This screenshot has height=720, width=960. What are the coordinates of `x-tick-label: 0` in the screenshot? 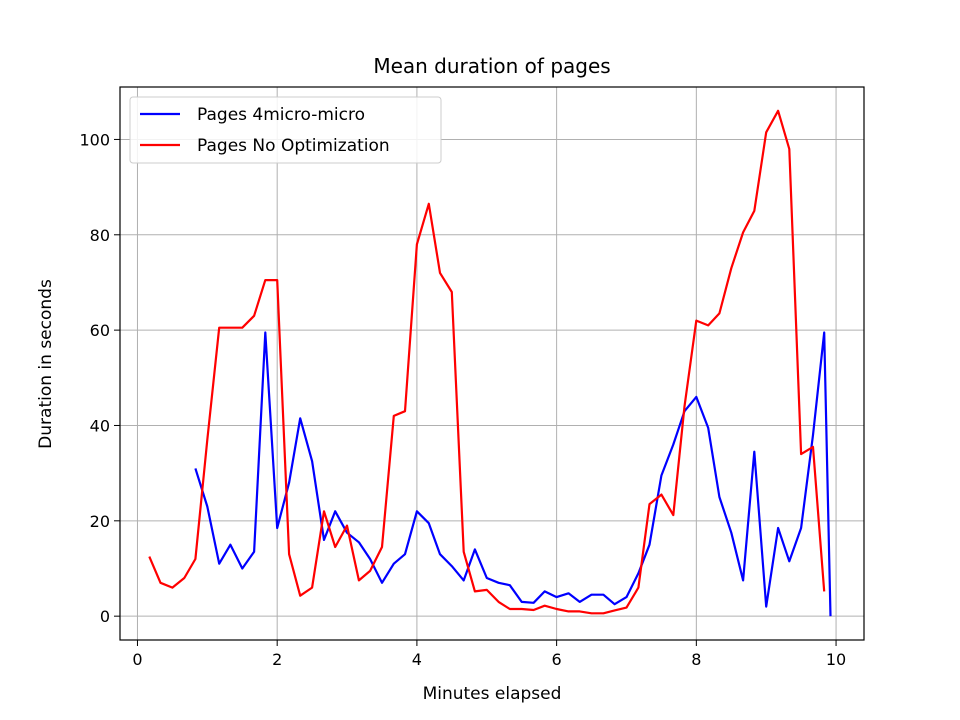 It's located at (137, 659).